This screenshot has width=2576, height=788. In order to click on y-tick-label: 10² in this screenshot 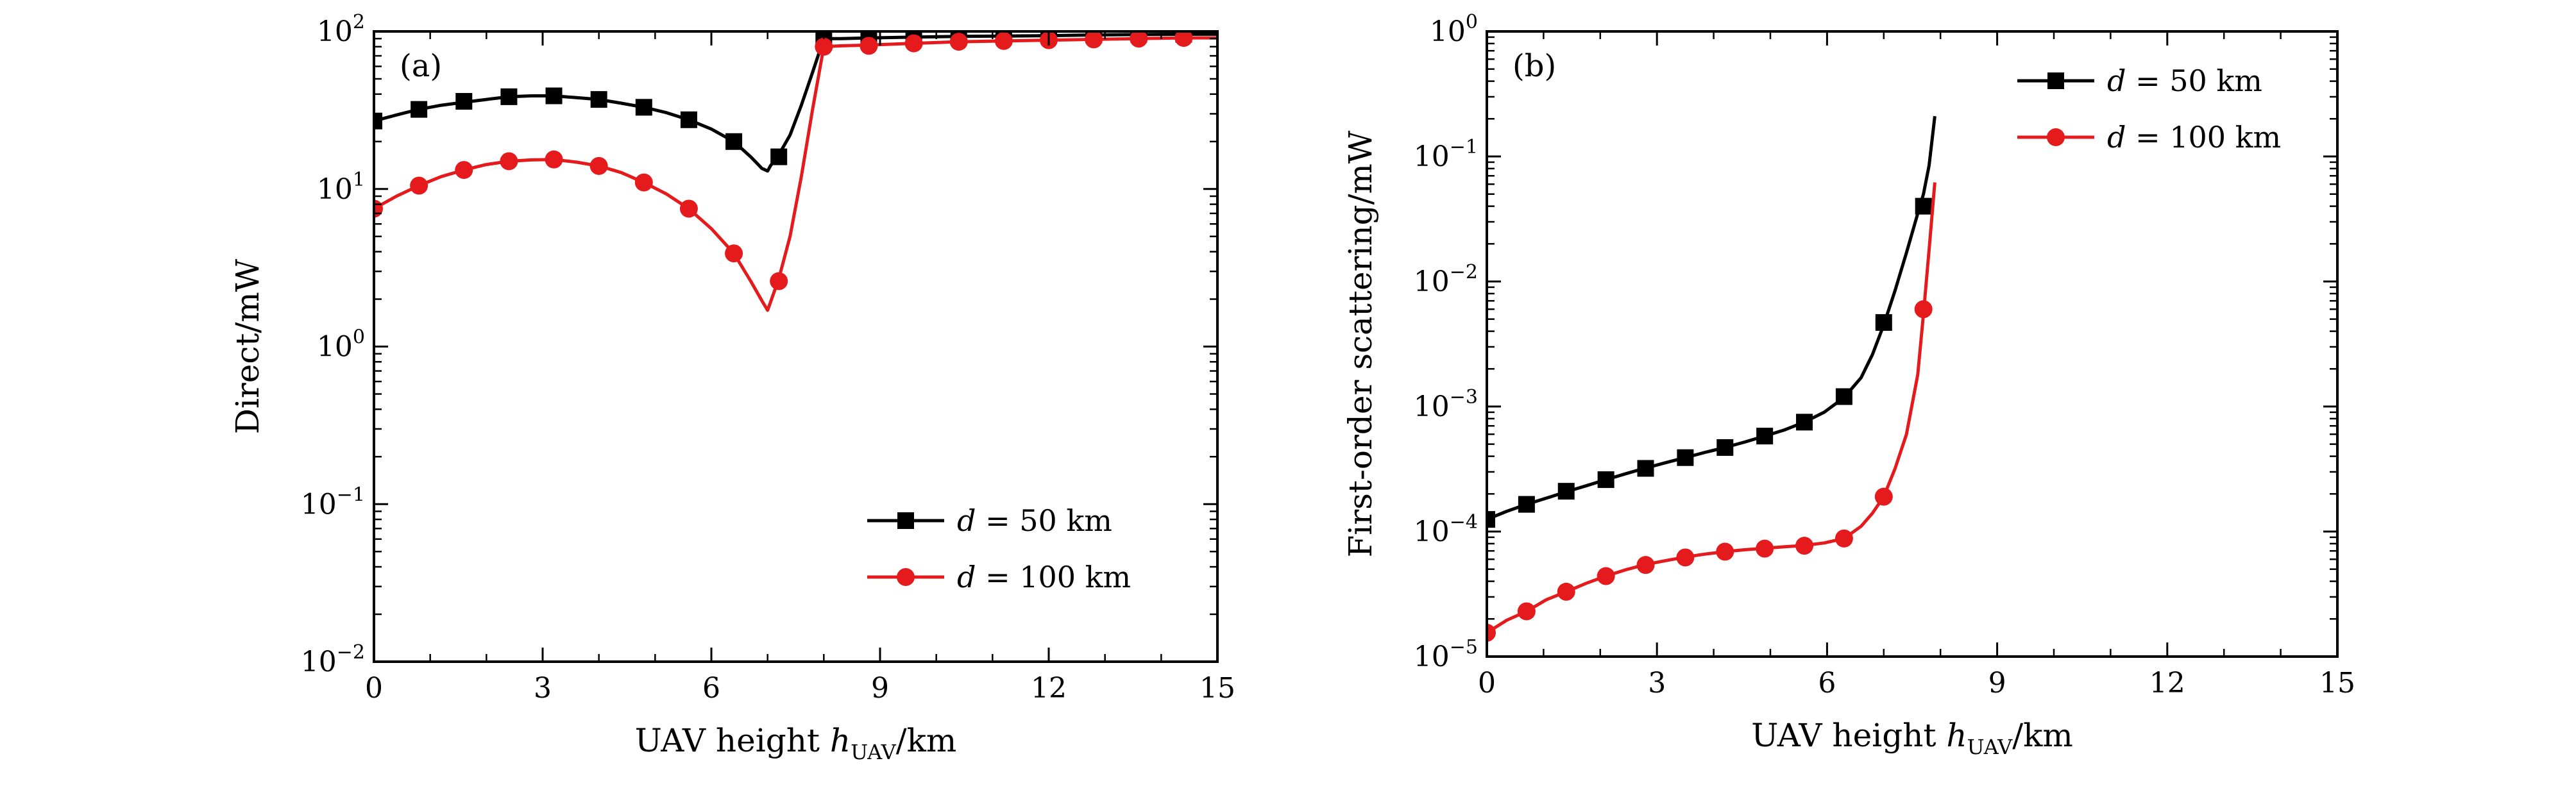, I will do `click(341, 29)`.